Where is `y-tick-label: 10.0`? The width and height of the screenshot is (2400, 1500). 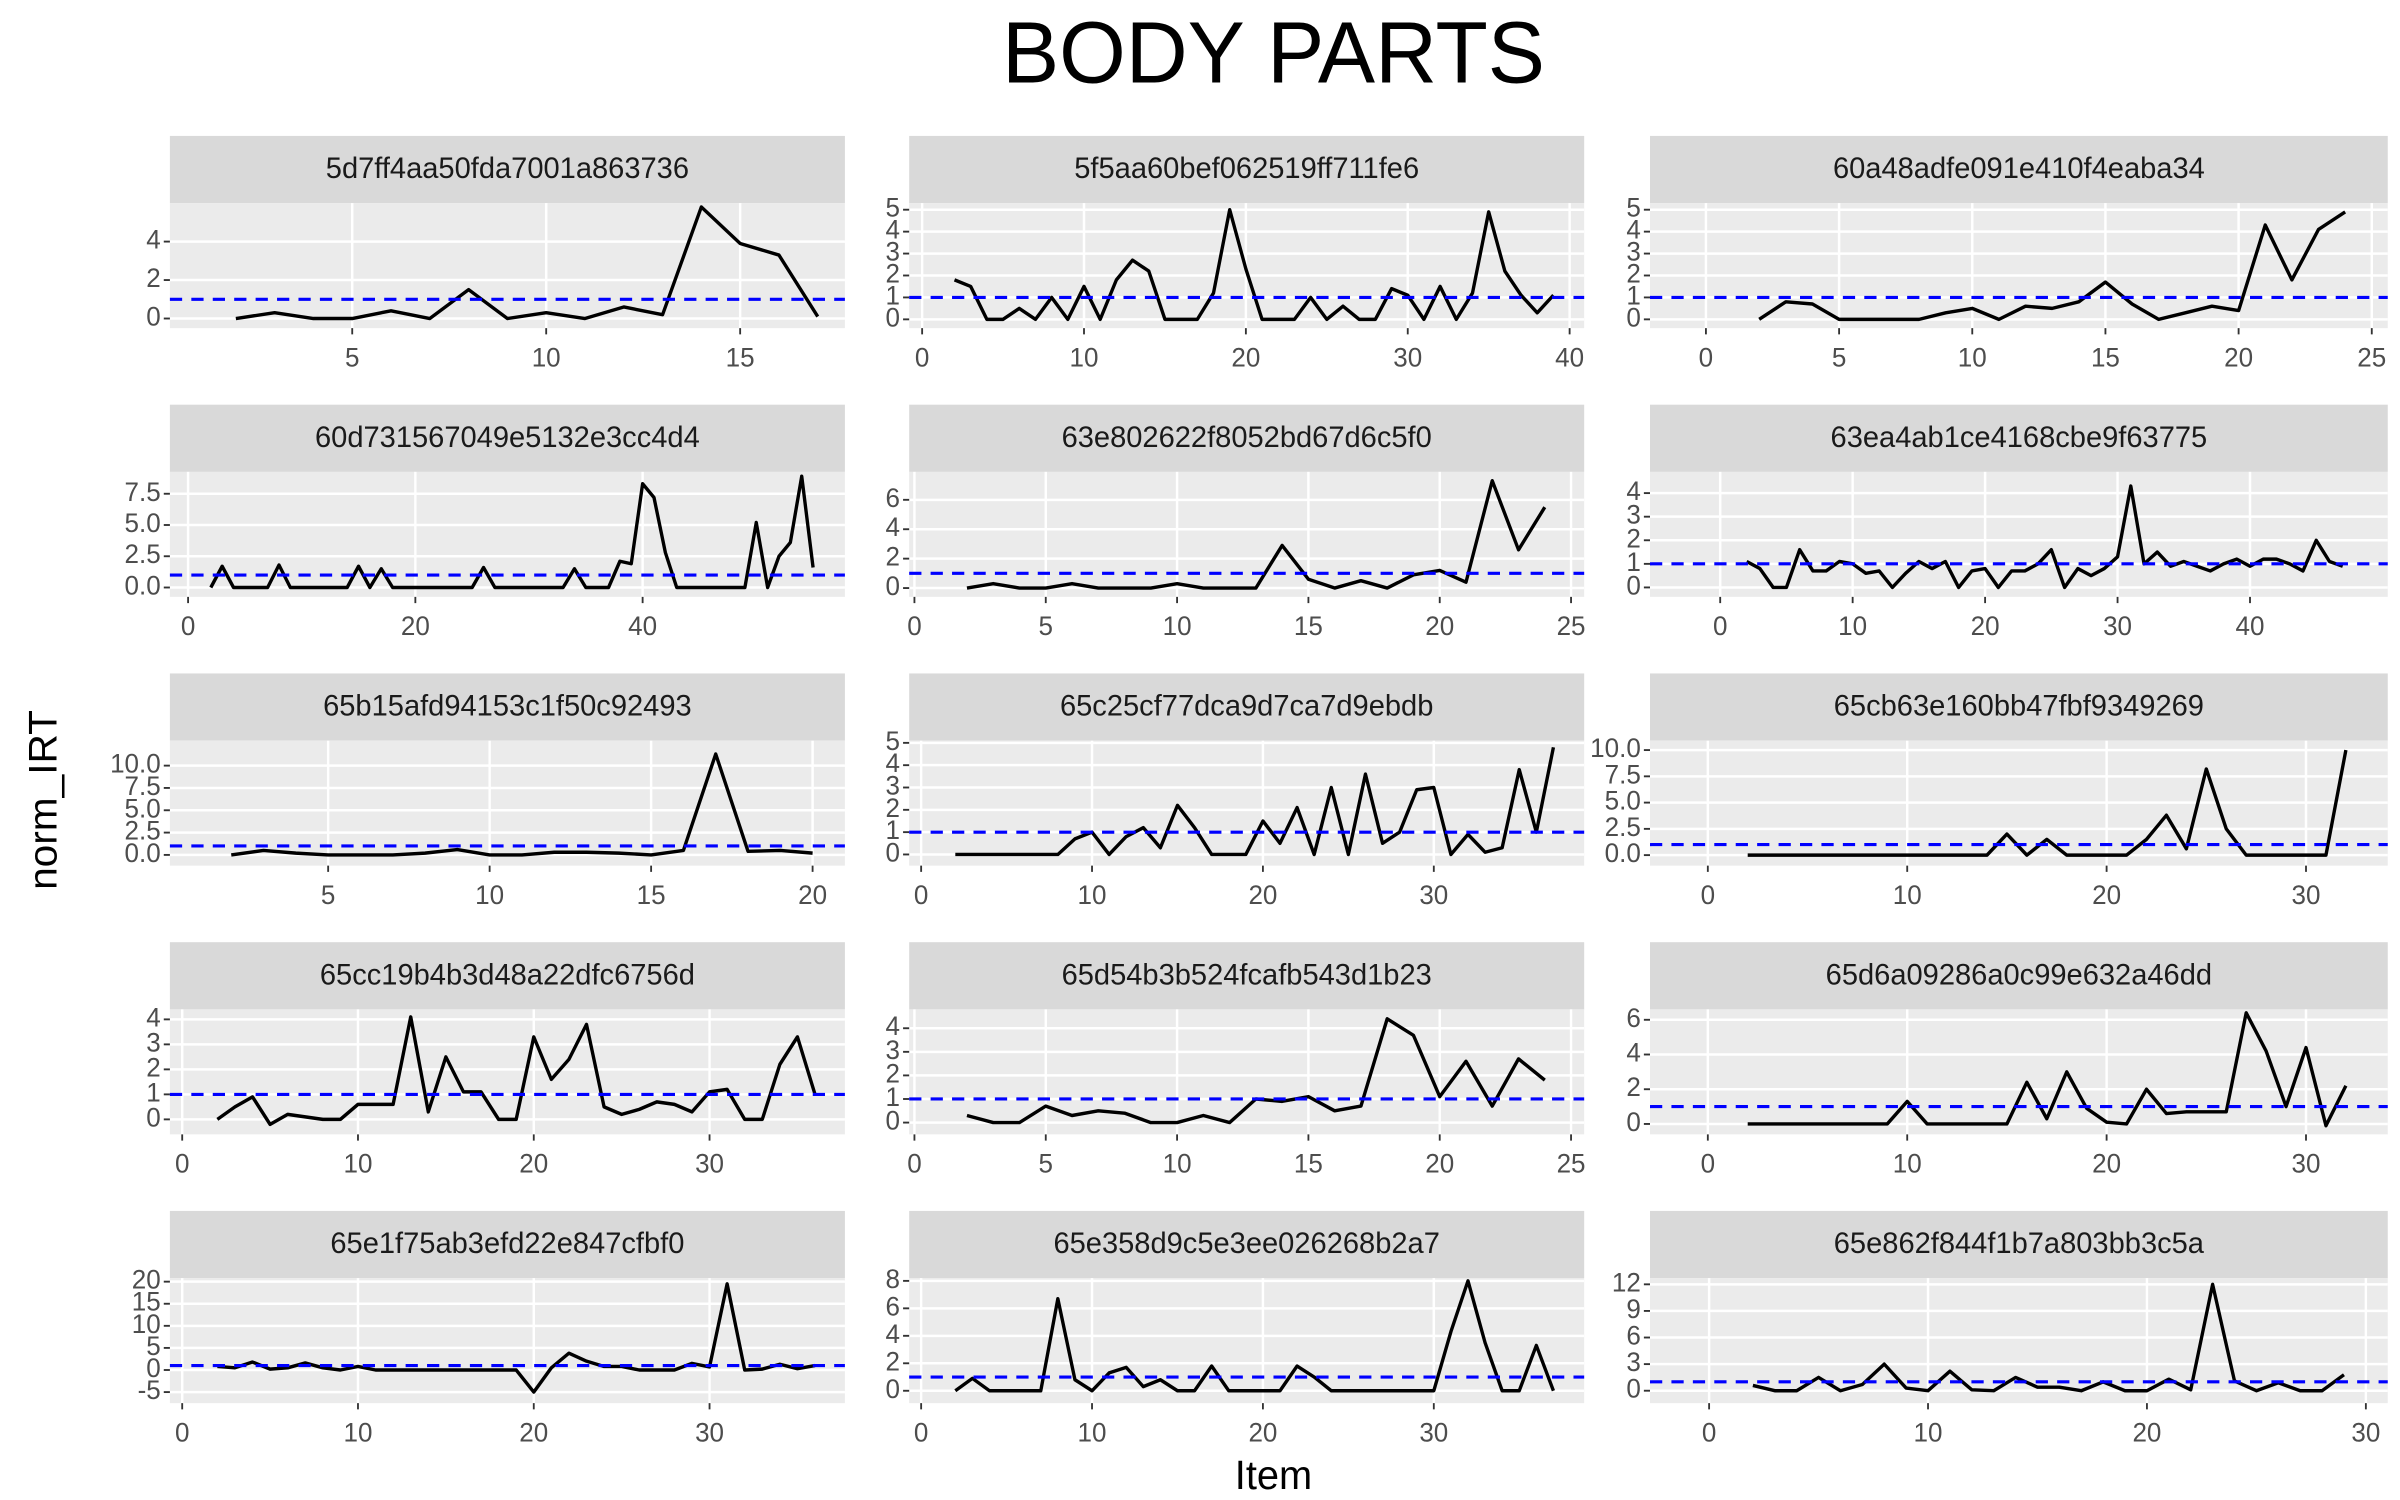 y-tick-label: 10.0 is located at coordinates (135, 763).